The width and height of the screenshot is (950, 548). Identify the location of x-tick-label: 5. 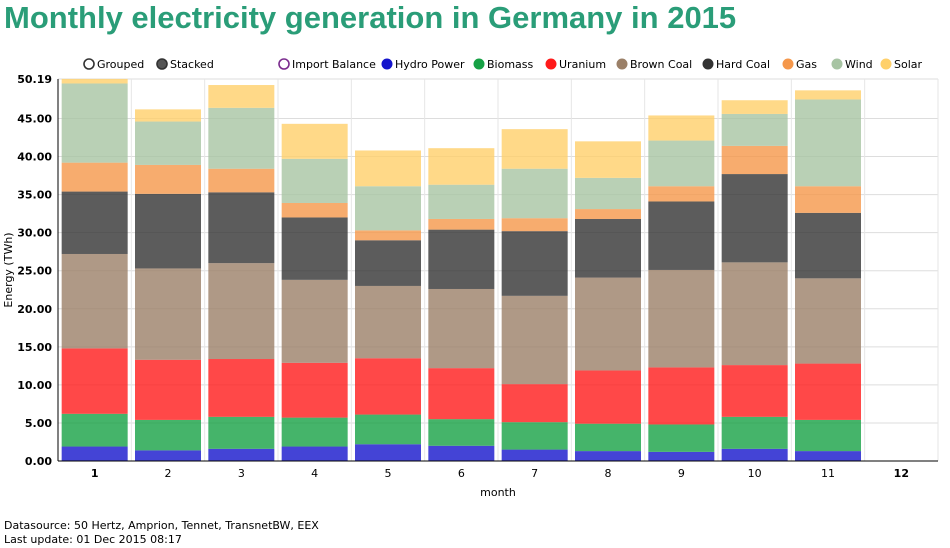
(388, 473).